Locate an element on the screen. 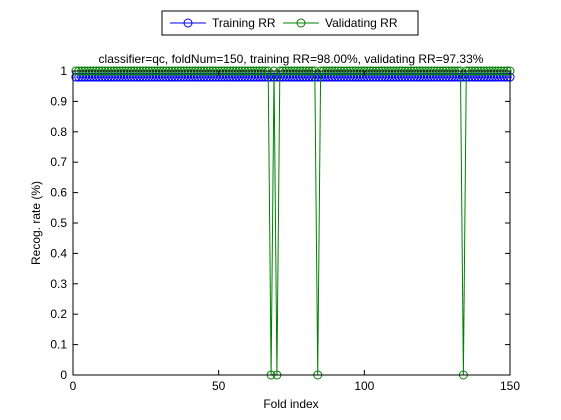 Image resolution: width=561 pixels, height=420 pixels. y-tick-label: 0.8 is located at coordinates (58, 132).